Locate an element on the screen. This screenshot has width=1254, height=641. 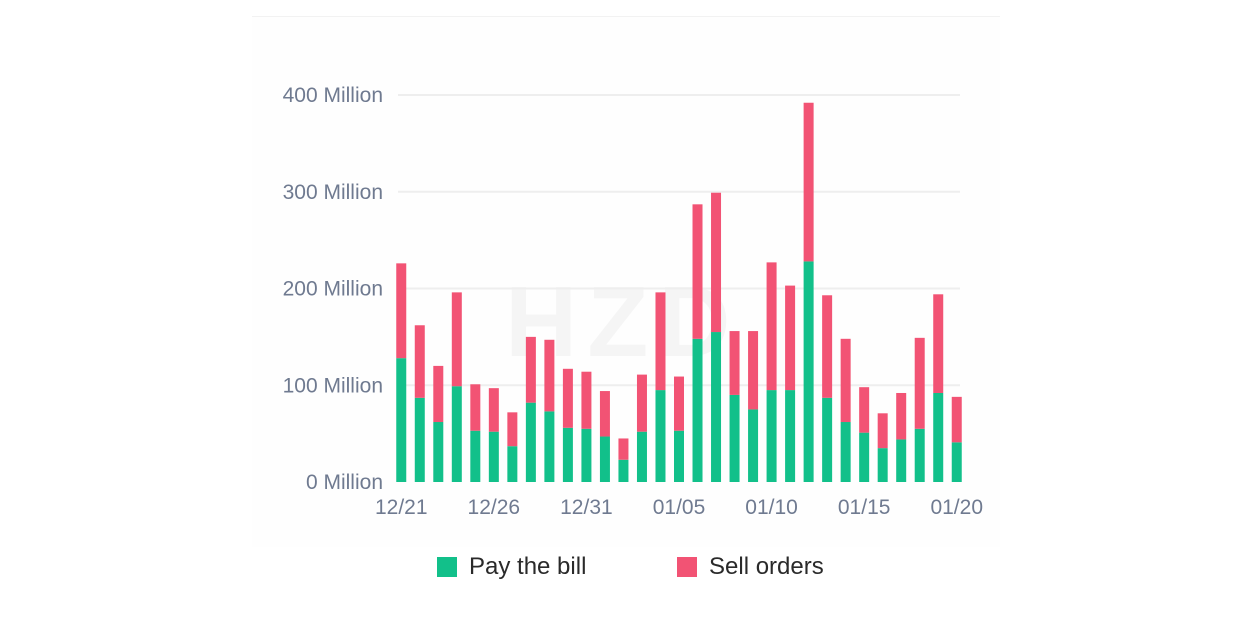
x-tick-label: 12/31 is located at coordinates (586, 507).